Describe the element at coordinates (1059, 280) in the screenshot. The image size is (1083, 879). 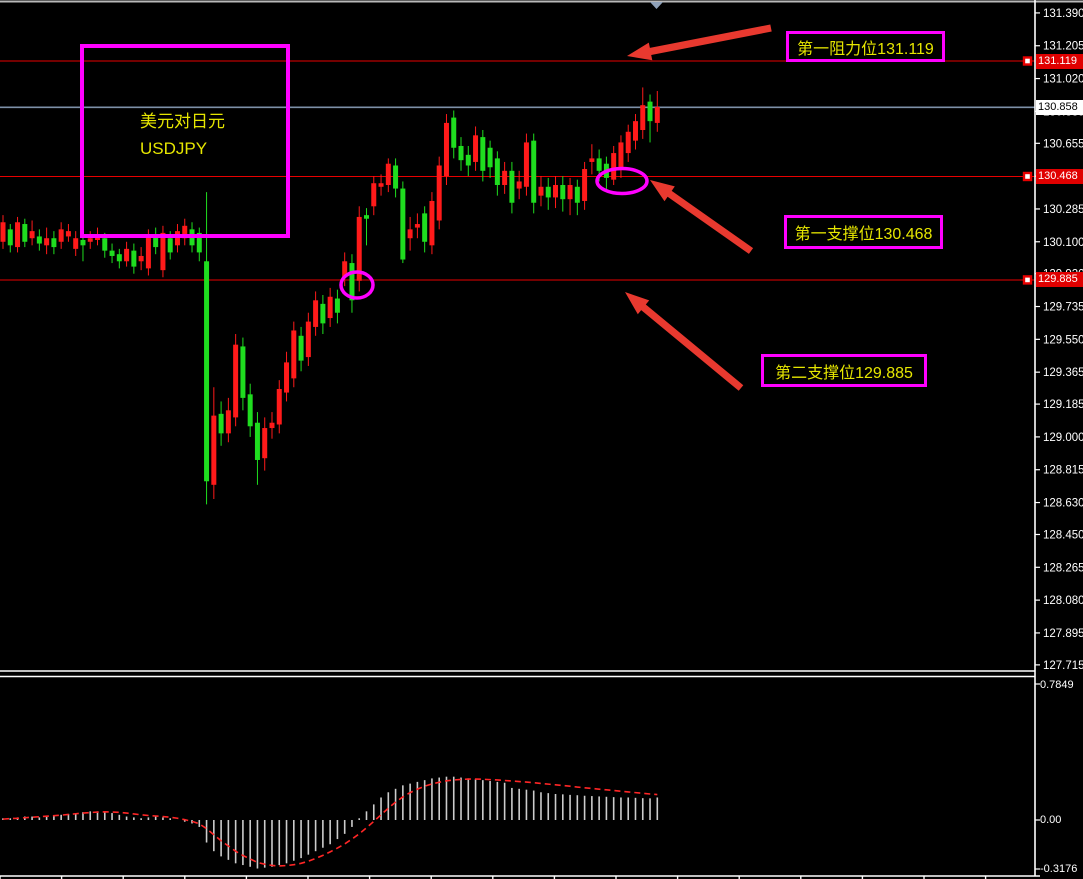
I see `price-badge-support2: 129.885` at that location.